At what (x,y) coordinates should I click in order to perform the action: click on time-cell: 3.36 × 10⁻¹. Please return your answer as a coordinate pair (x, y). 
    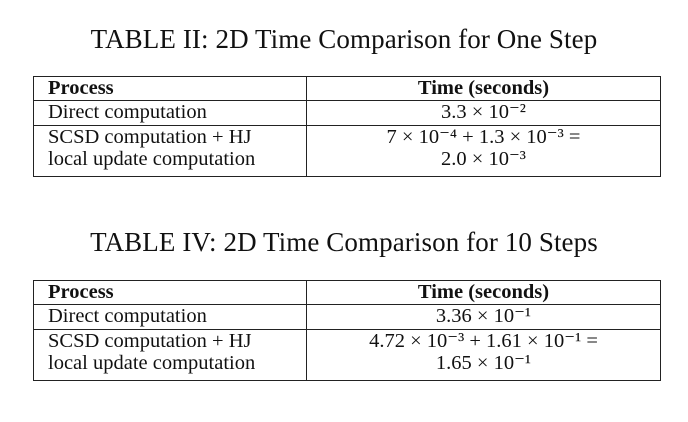
    Looking at the image, I should click on (483, 317).